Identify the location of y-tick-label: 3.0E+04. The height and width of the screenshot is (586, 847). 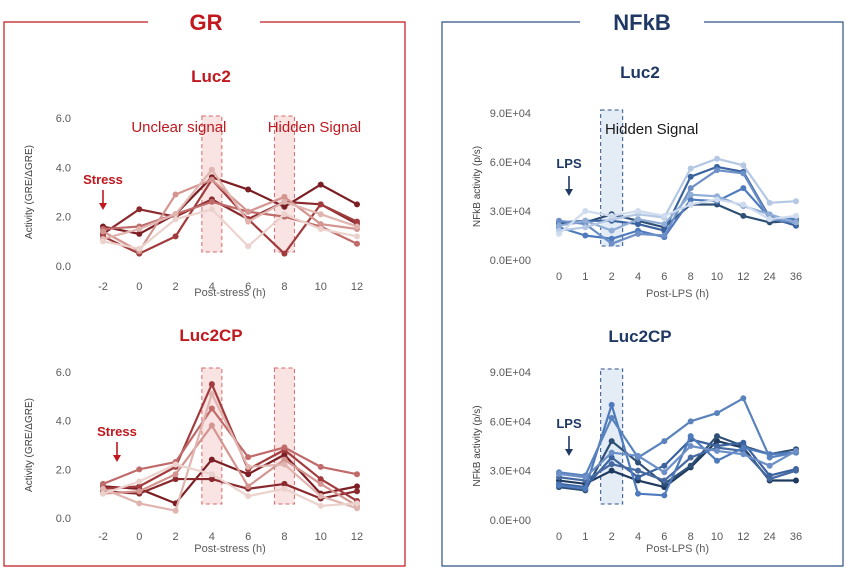
(510, 472).